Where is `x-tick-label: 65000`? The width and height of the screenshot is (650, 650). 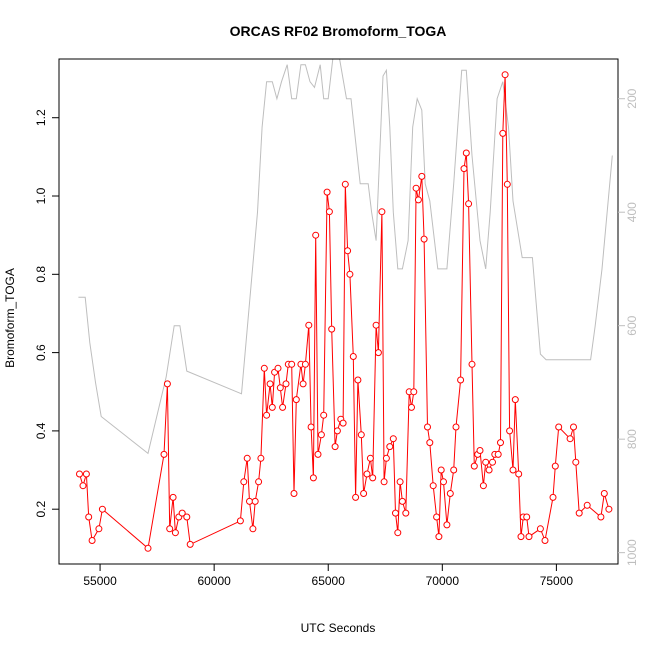 x-tick-label: 65000 is located at coordinates (329, 581).